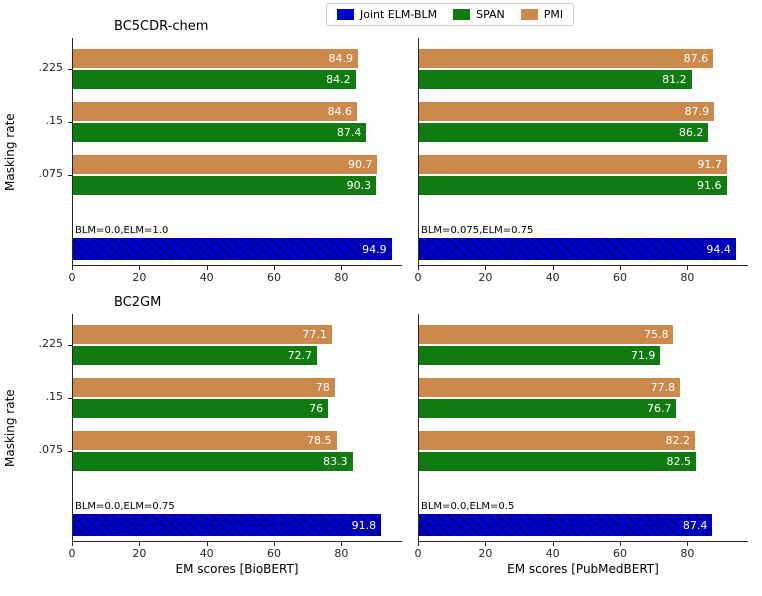 The image size is (762, 596). Describe the element at coordinates (237, 398) in the screenshot. I see `bar-group-15: 78 76` at that location.